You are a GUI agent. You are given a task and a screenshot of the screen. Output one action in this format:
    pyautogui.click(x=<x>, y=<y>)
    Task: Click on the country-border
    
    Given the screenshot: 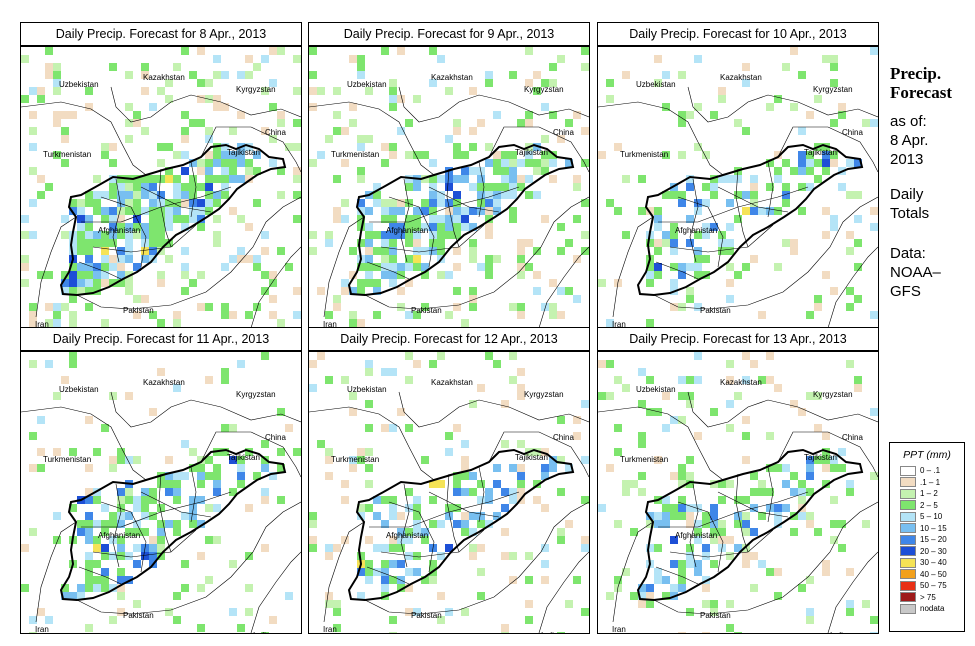 What is the action you would take?
    pyautogui.click(x=205, y=409)
    